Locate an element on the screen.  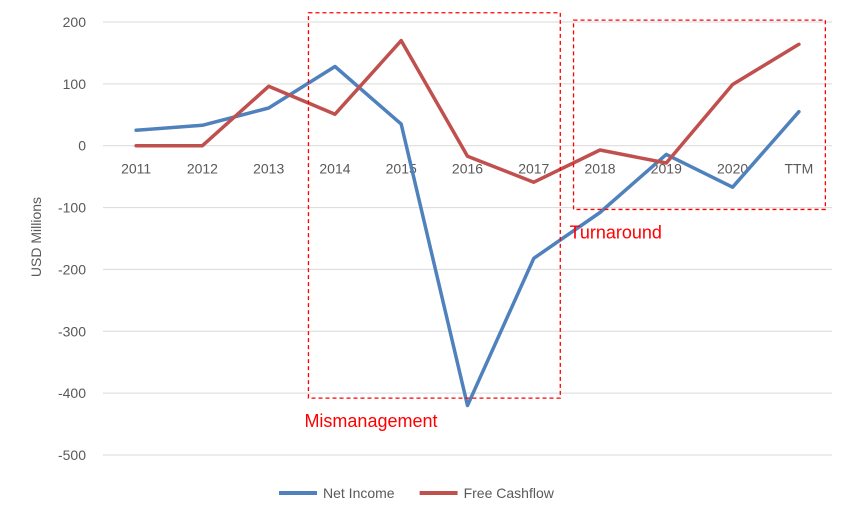
x-tick-label: 2019 is located at coordinates (666, 169).